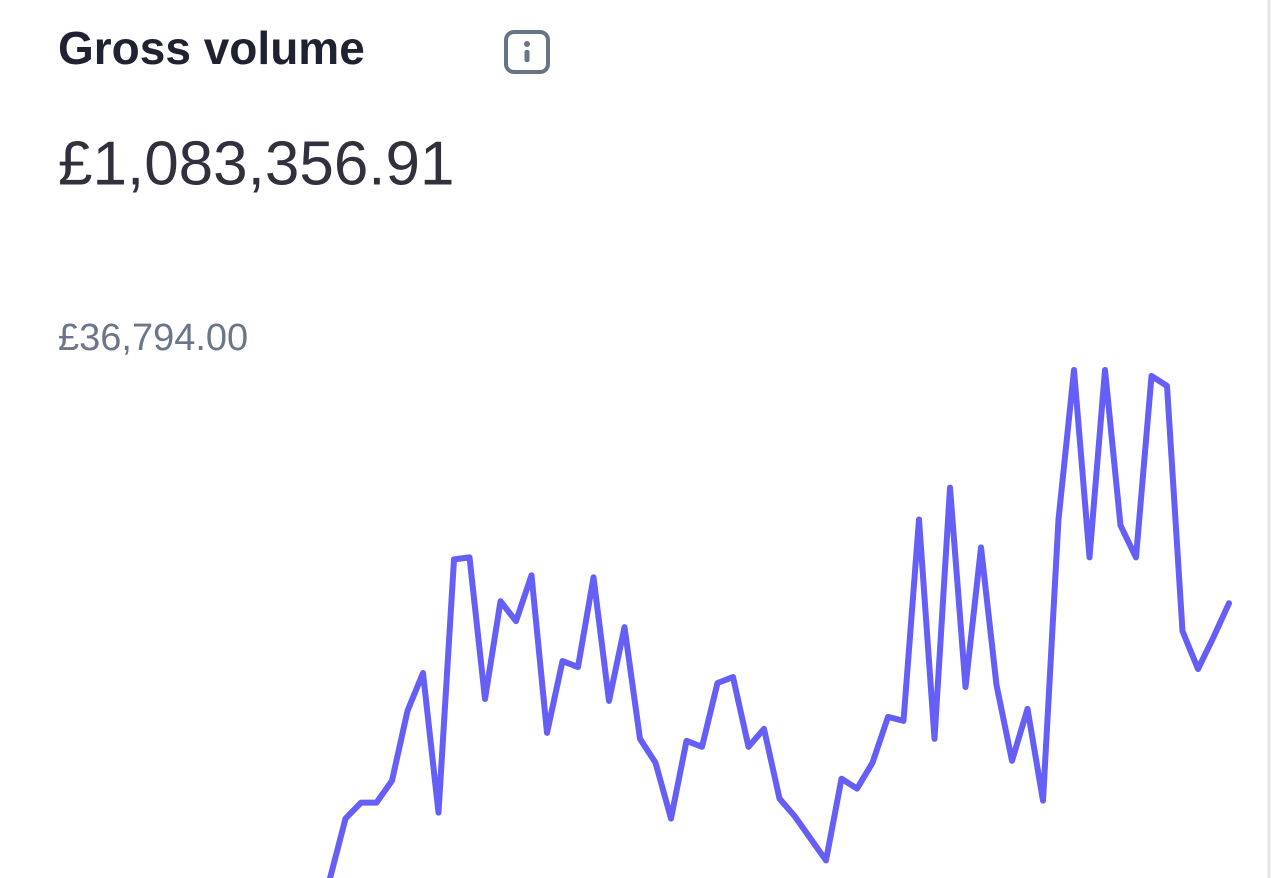 Image resolution: width=1274 pixels, height=878 pixels. What do you see at coordinates (153, 338) in the screenshot?
I see `max-value-label: £36,794.00` at bounding box center [153, 338].